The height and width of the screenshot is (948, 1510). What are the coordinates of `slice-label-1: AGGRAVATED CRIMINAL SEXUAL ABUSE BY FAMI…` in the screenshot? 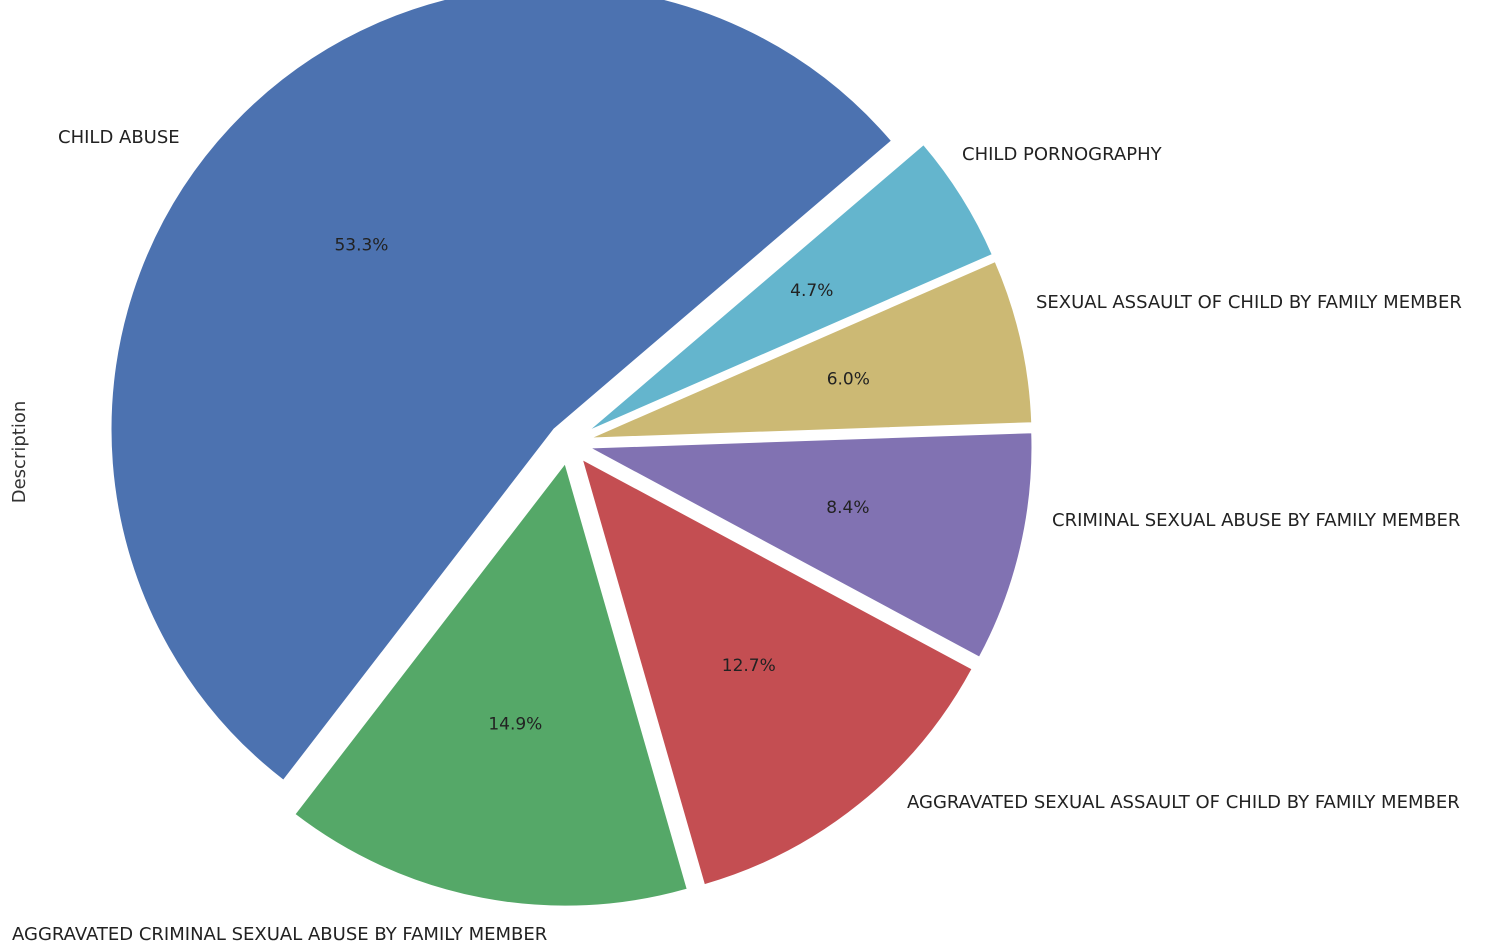 It's located at (279, 934).